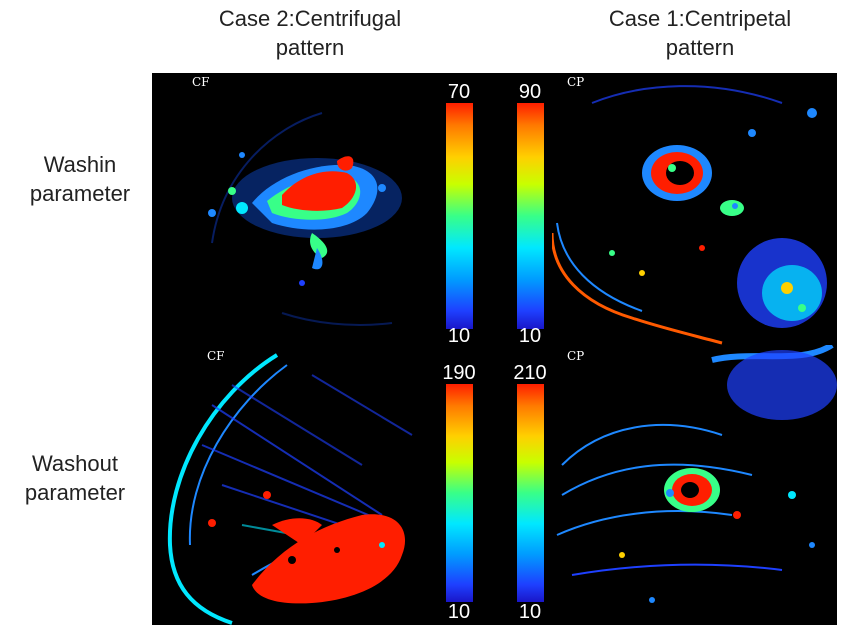 This screenshot has width=850, height=636. Describe the element at coordinates (689, 215) in the screenshot. I see `washin-centripetal-map` at that location.